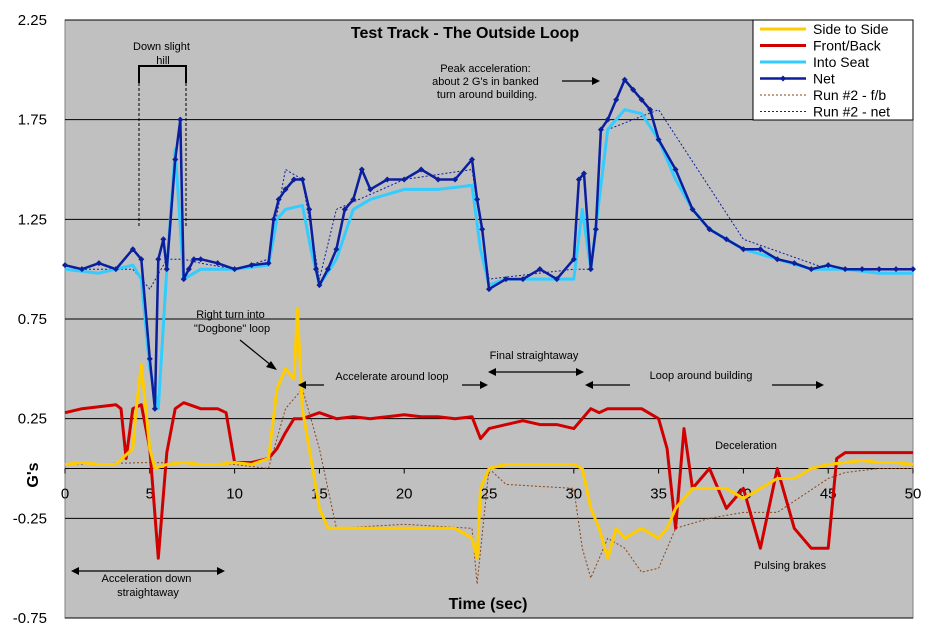 This screenshot has height=636, width=931. Describe the element at coordinates (534, 356) in the screenshot. I see `annotation-final-straightaway: Final straightaway` at that location.